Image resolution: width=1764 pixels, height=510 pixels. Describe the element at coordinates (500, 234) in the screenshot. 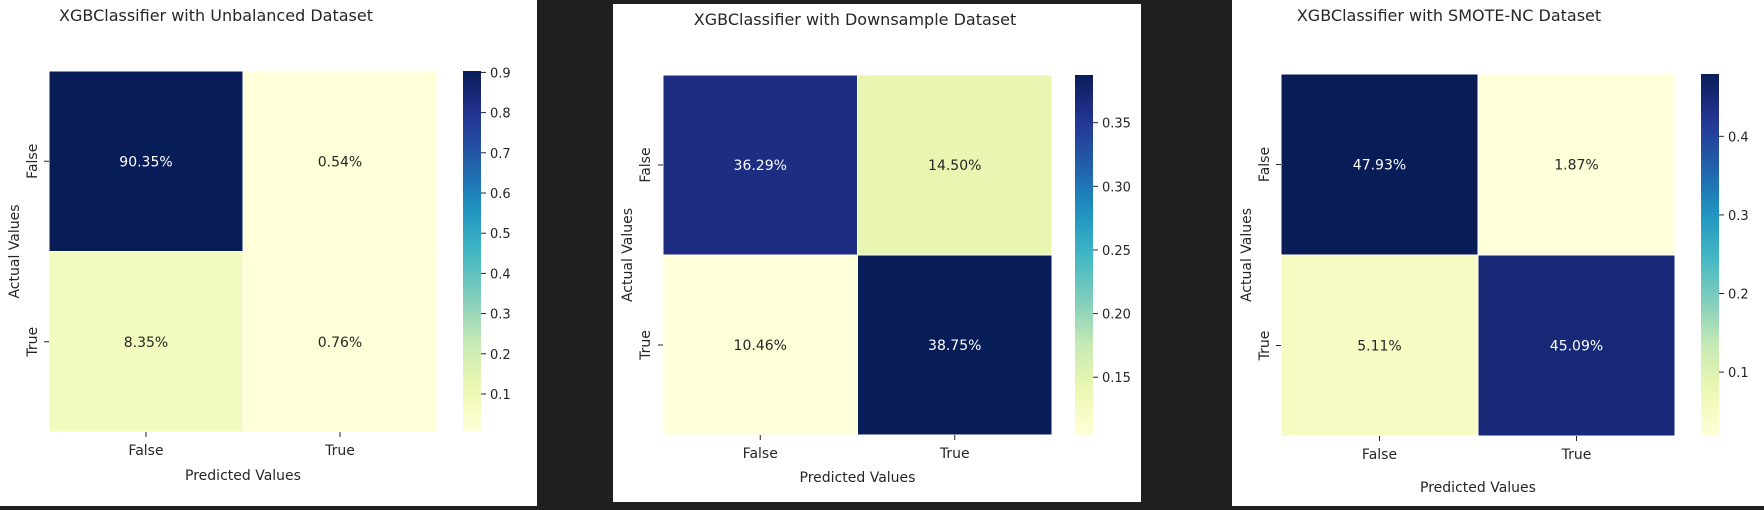

I see `colorbar-tick-label: 0.5` at that location.